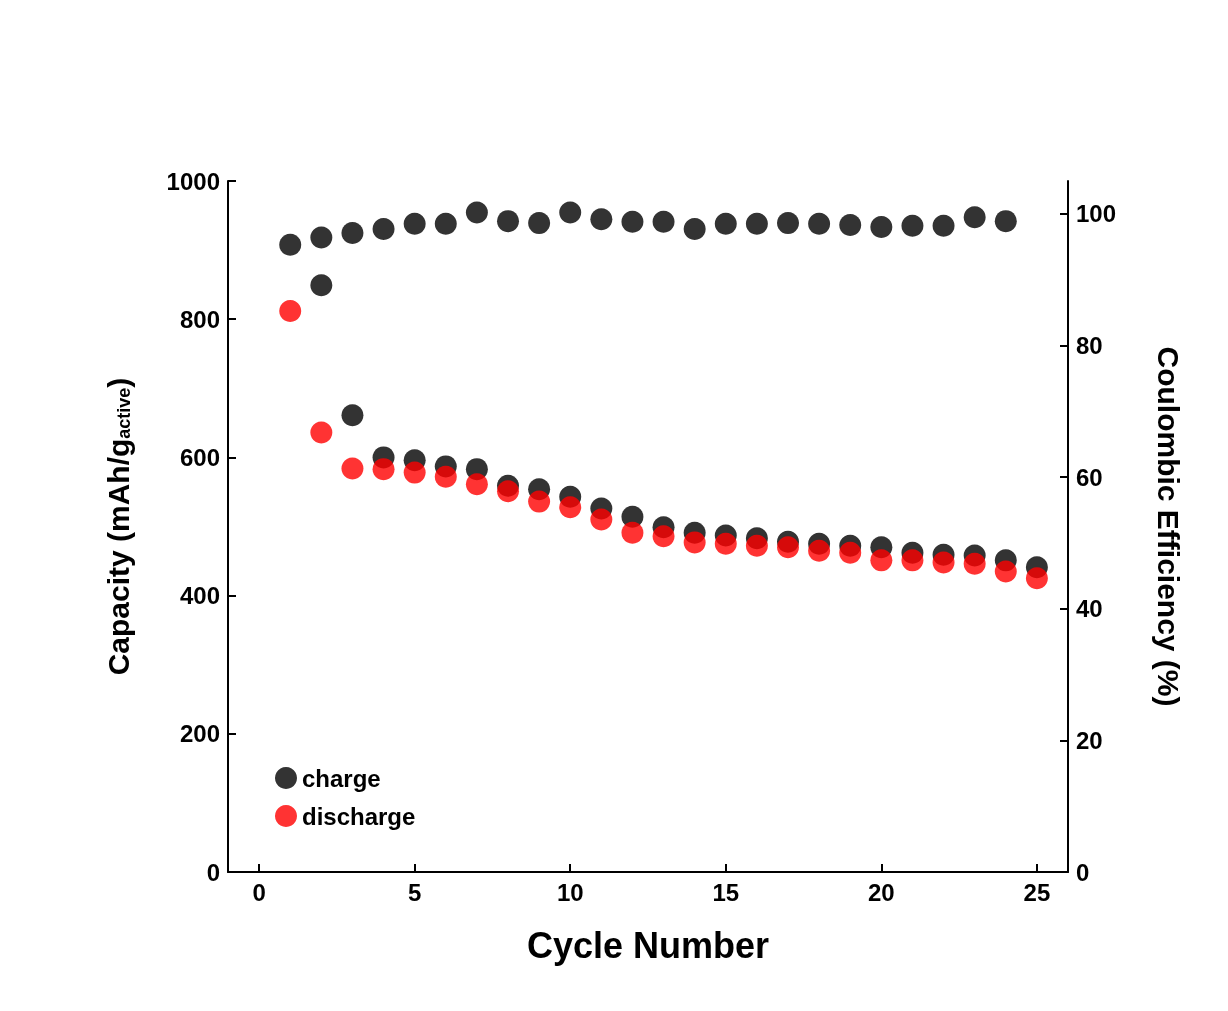  I want to click on x-tick-label: 10, so click(570, 892).